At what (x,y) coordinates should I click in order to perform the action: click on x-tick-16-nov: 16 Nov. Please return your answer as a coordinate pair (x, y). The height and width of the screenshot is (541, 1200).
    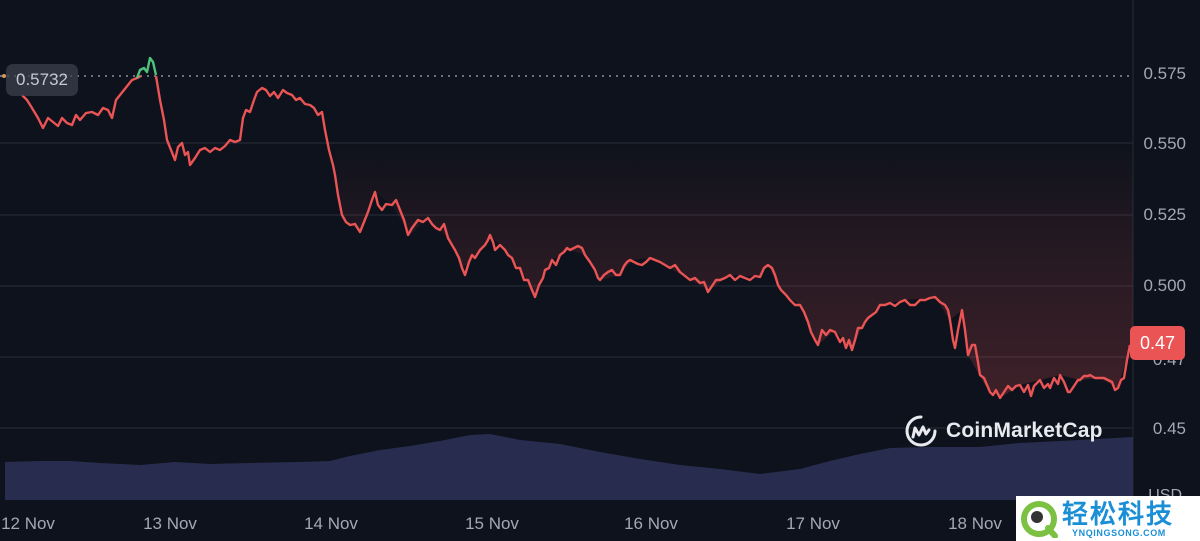
    Looking at the image, I should click on (651, 523).